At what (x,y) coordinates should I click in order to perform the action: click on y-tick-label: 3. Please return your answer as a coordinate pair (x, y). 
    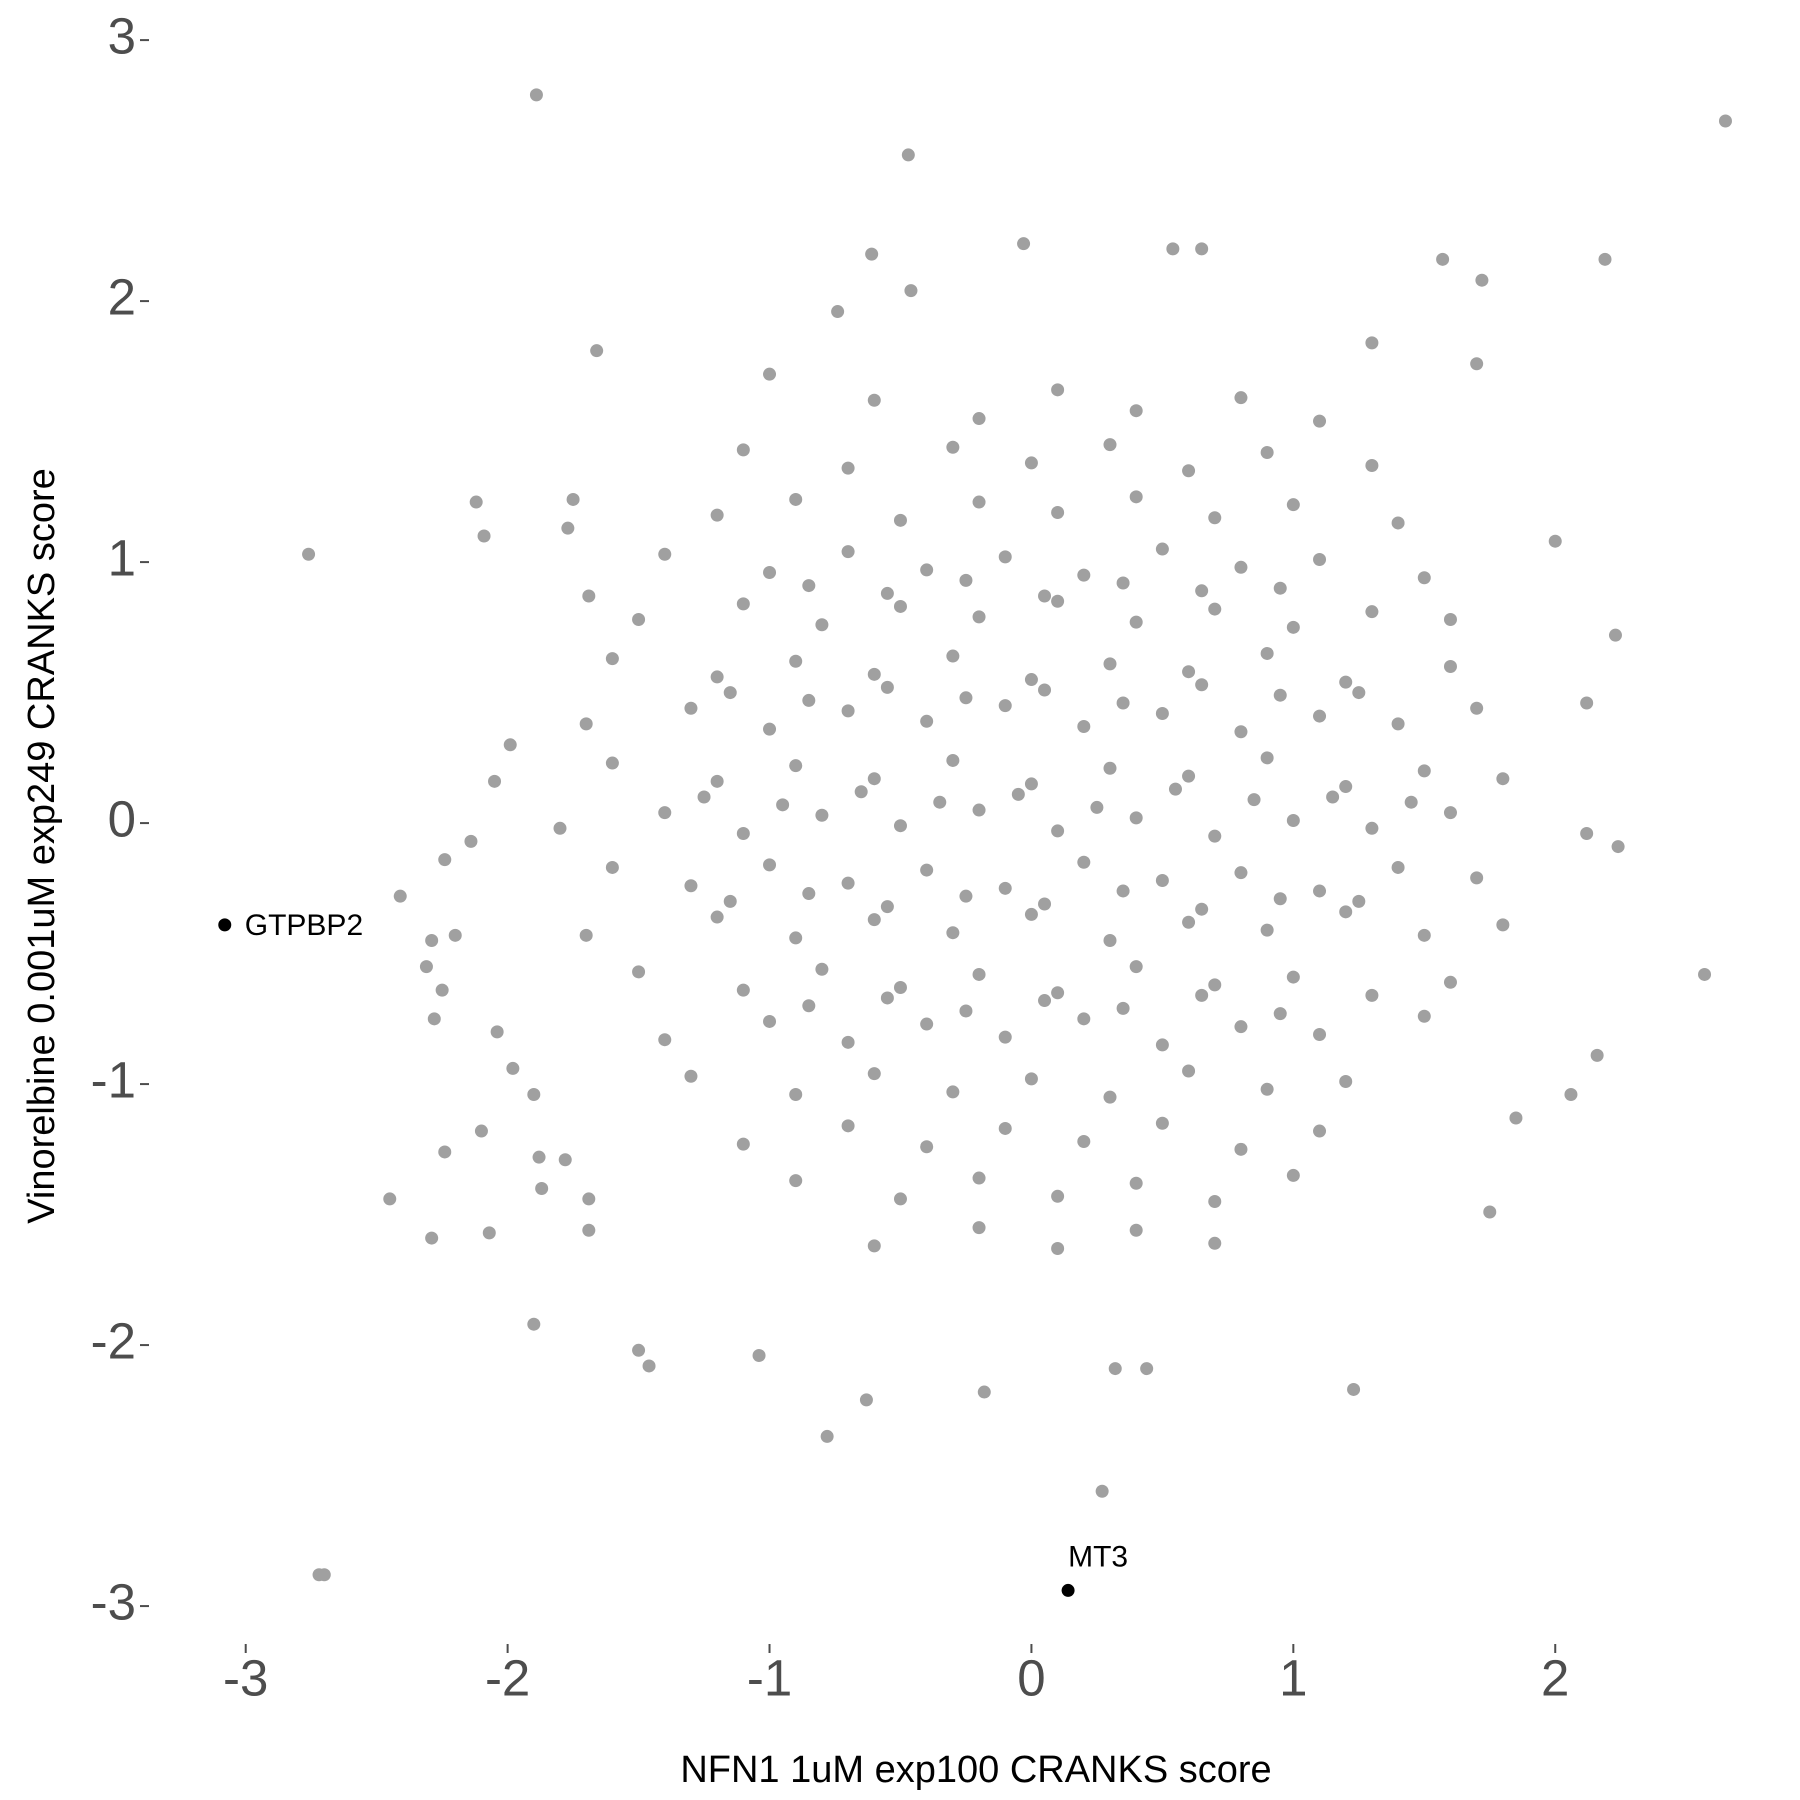
    Looking at the image, I should click on (122, 36).